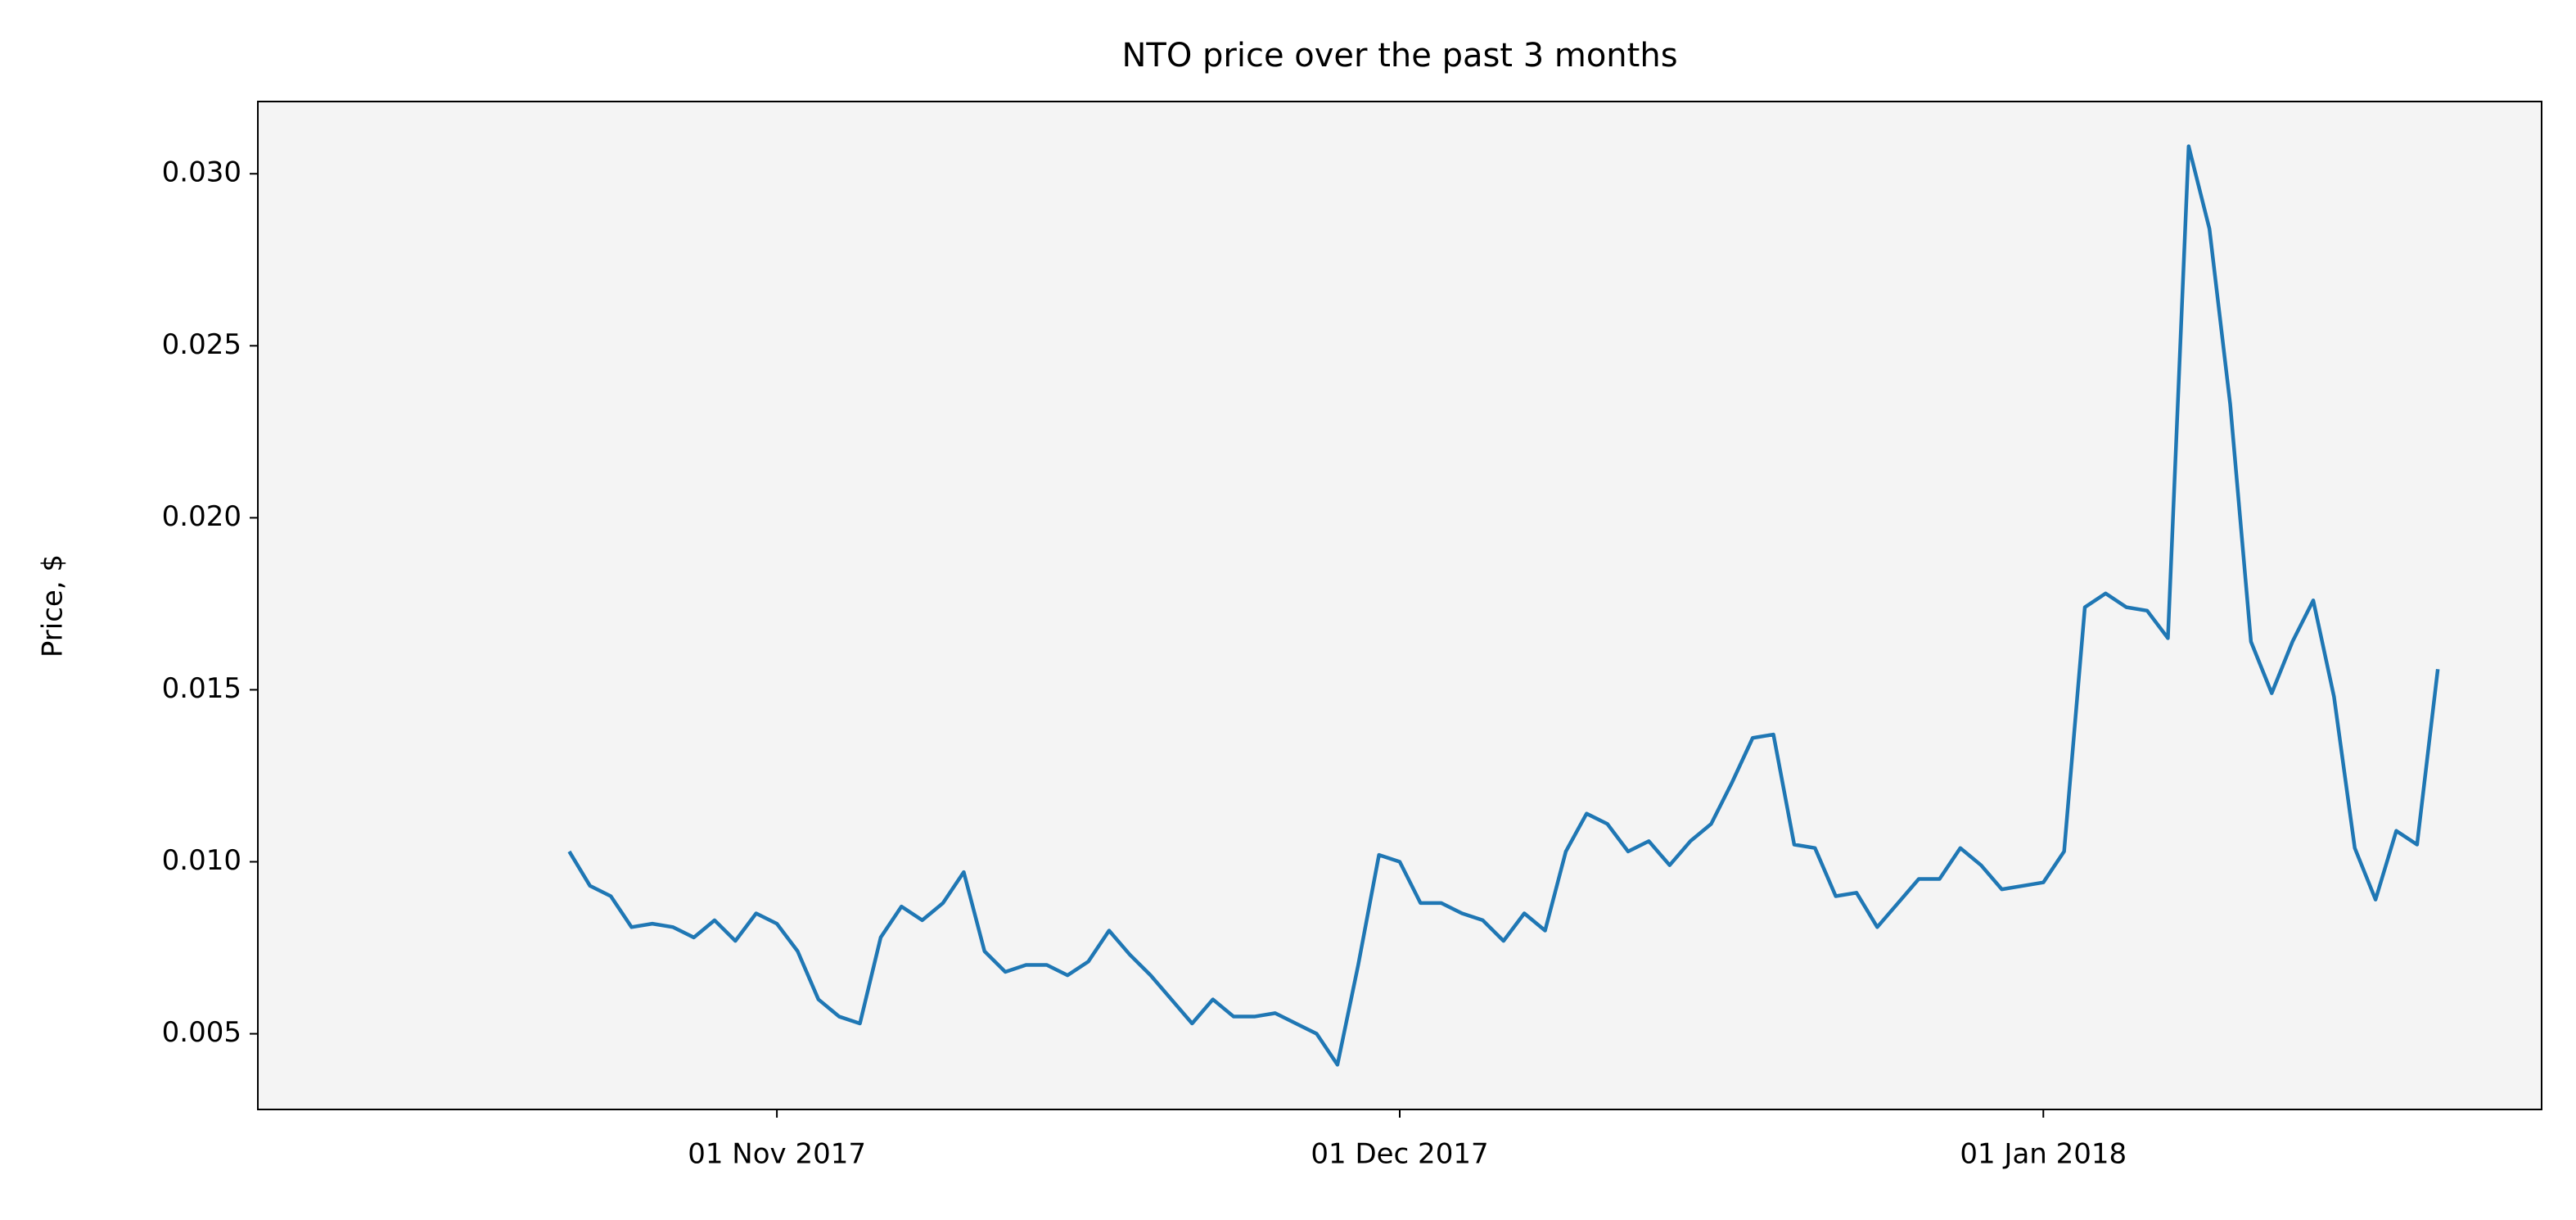 This screenshot has width=2576, height=1220. I want to click on y-tick-label: 0.030, so click(201, 172).